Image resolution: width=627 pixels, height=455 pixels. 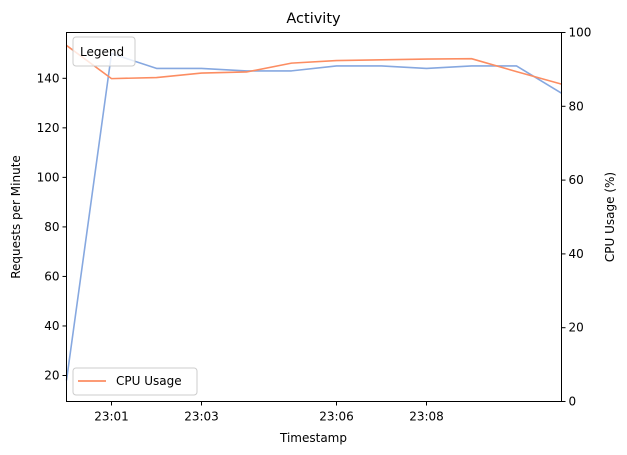 What do you see at coordinates (610, 217) in the screenshot?
I see `right-axis-label: CPU Usage (%)` at bounding box center [610, 217].